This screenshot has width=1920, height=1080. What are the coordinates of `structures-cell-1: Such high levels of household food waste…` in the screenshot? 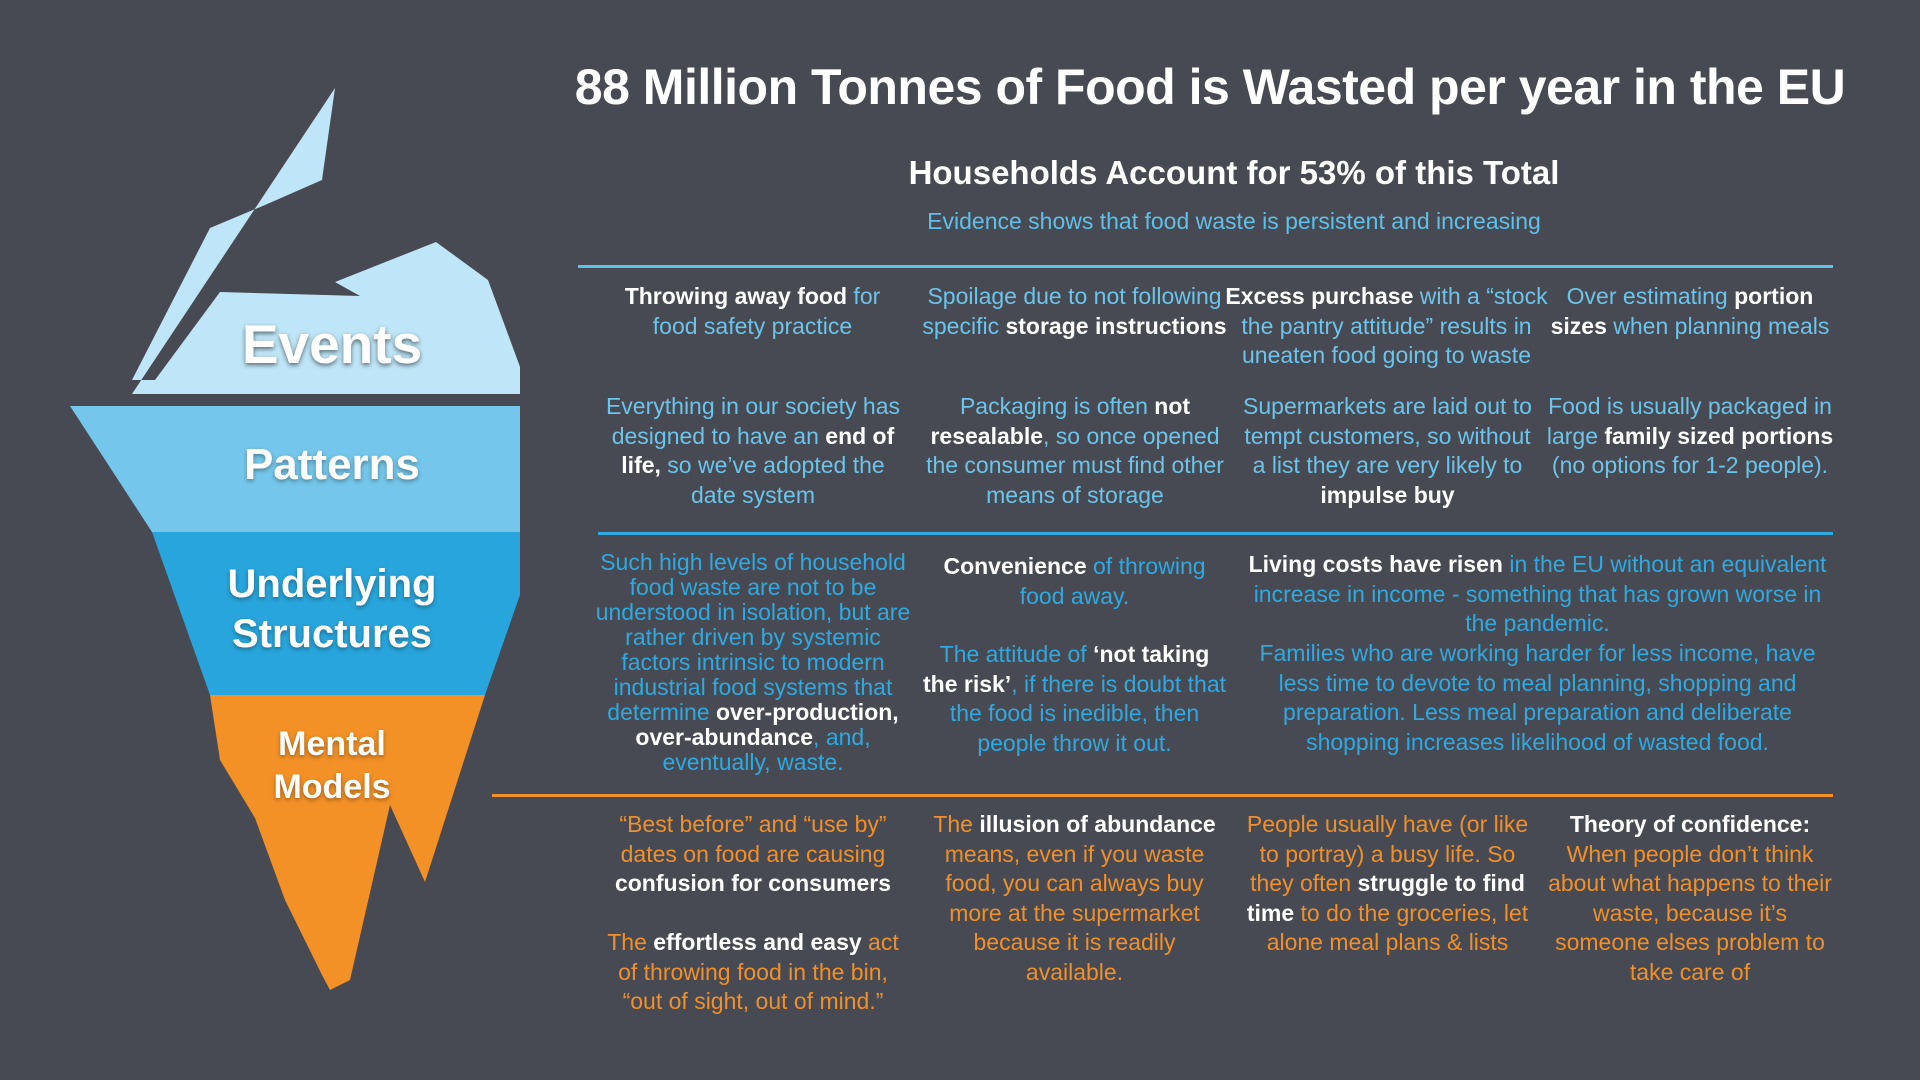 It's located at (753, 662).